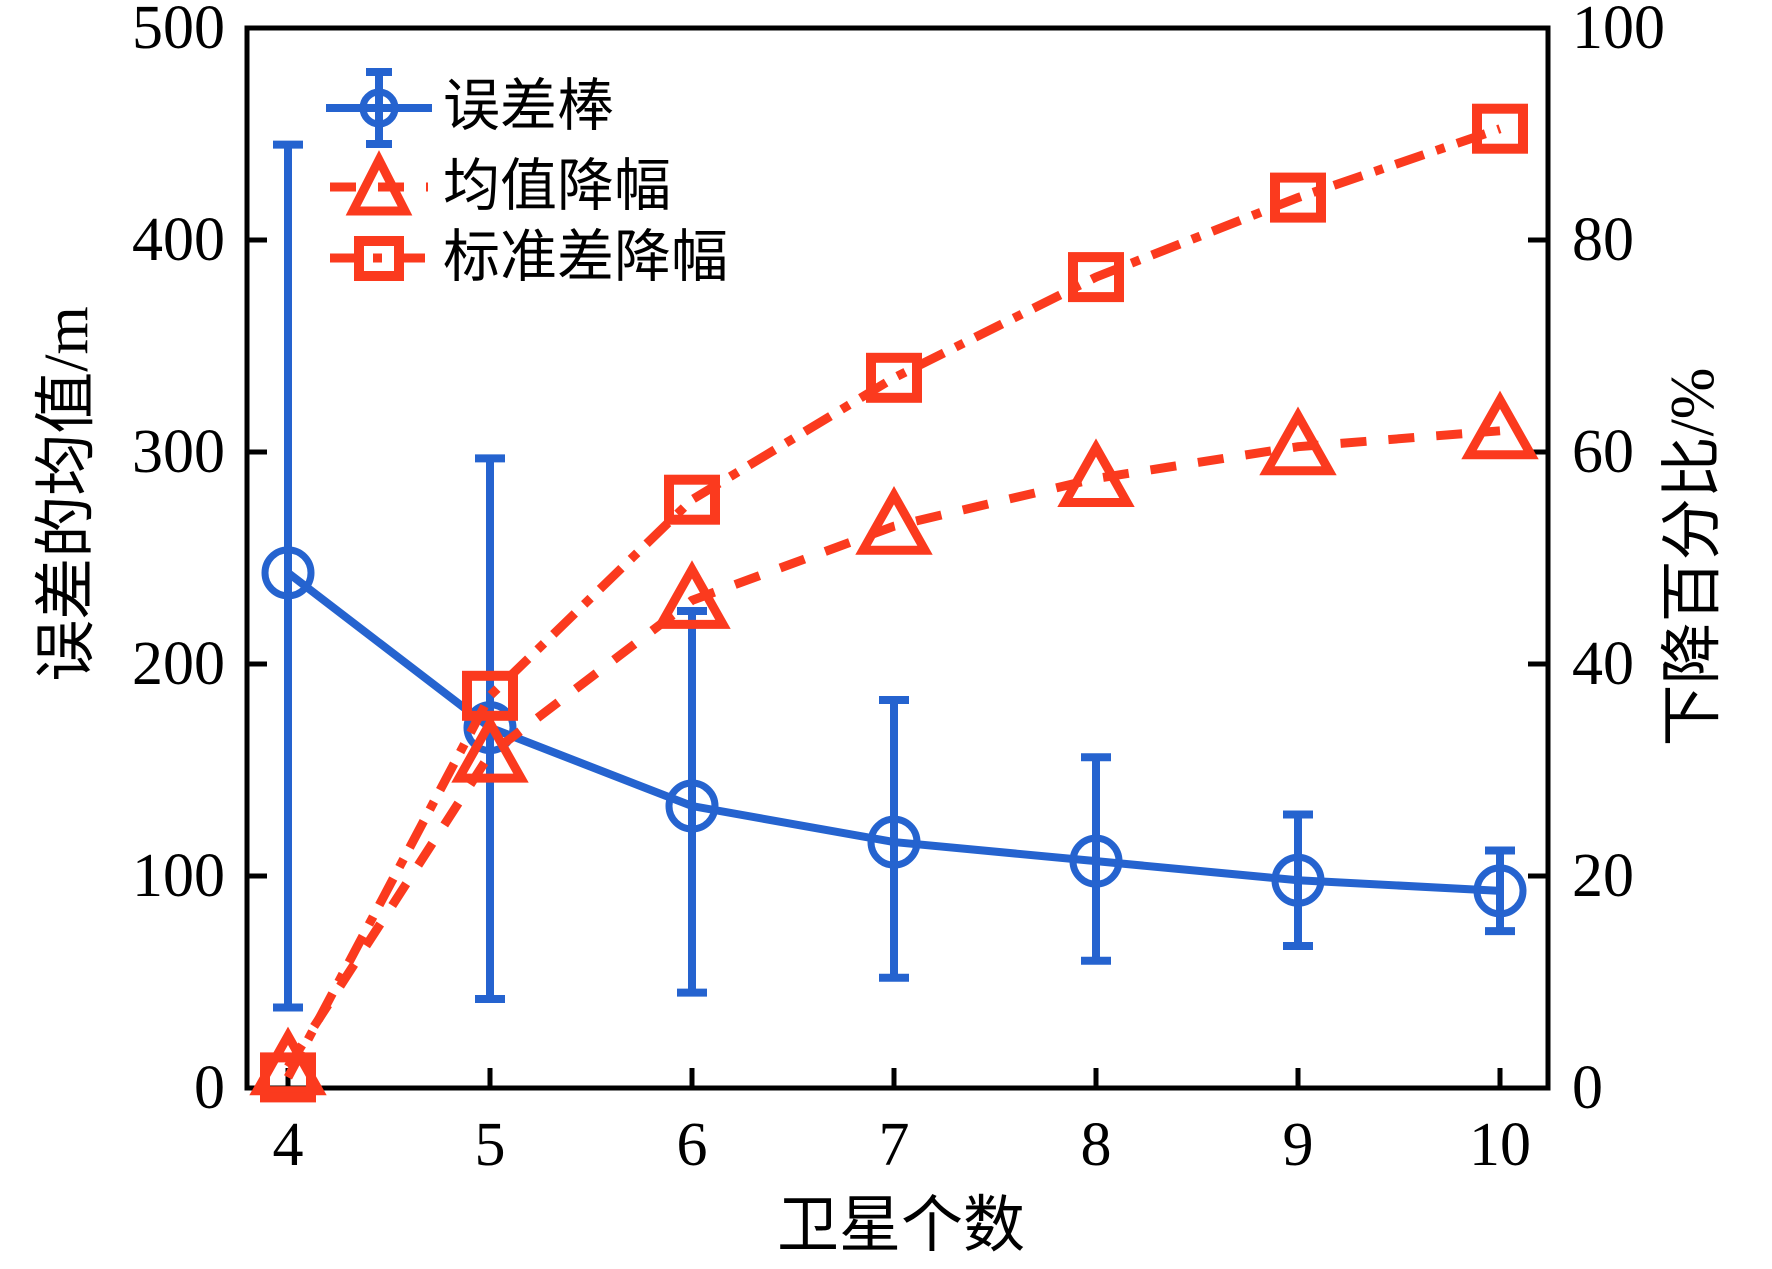 The height and width of the screenshot is (1269, 1772). Describe the element at coordinates (178, 452) in the screenshot. I see `y-left-tick-label: 300` at that location.